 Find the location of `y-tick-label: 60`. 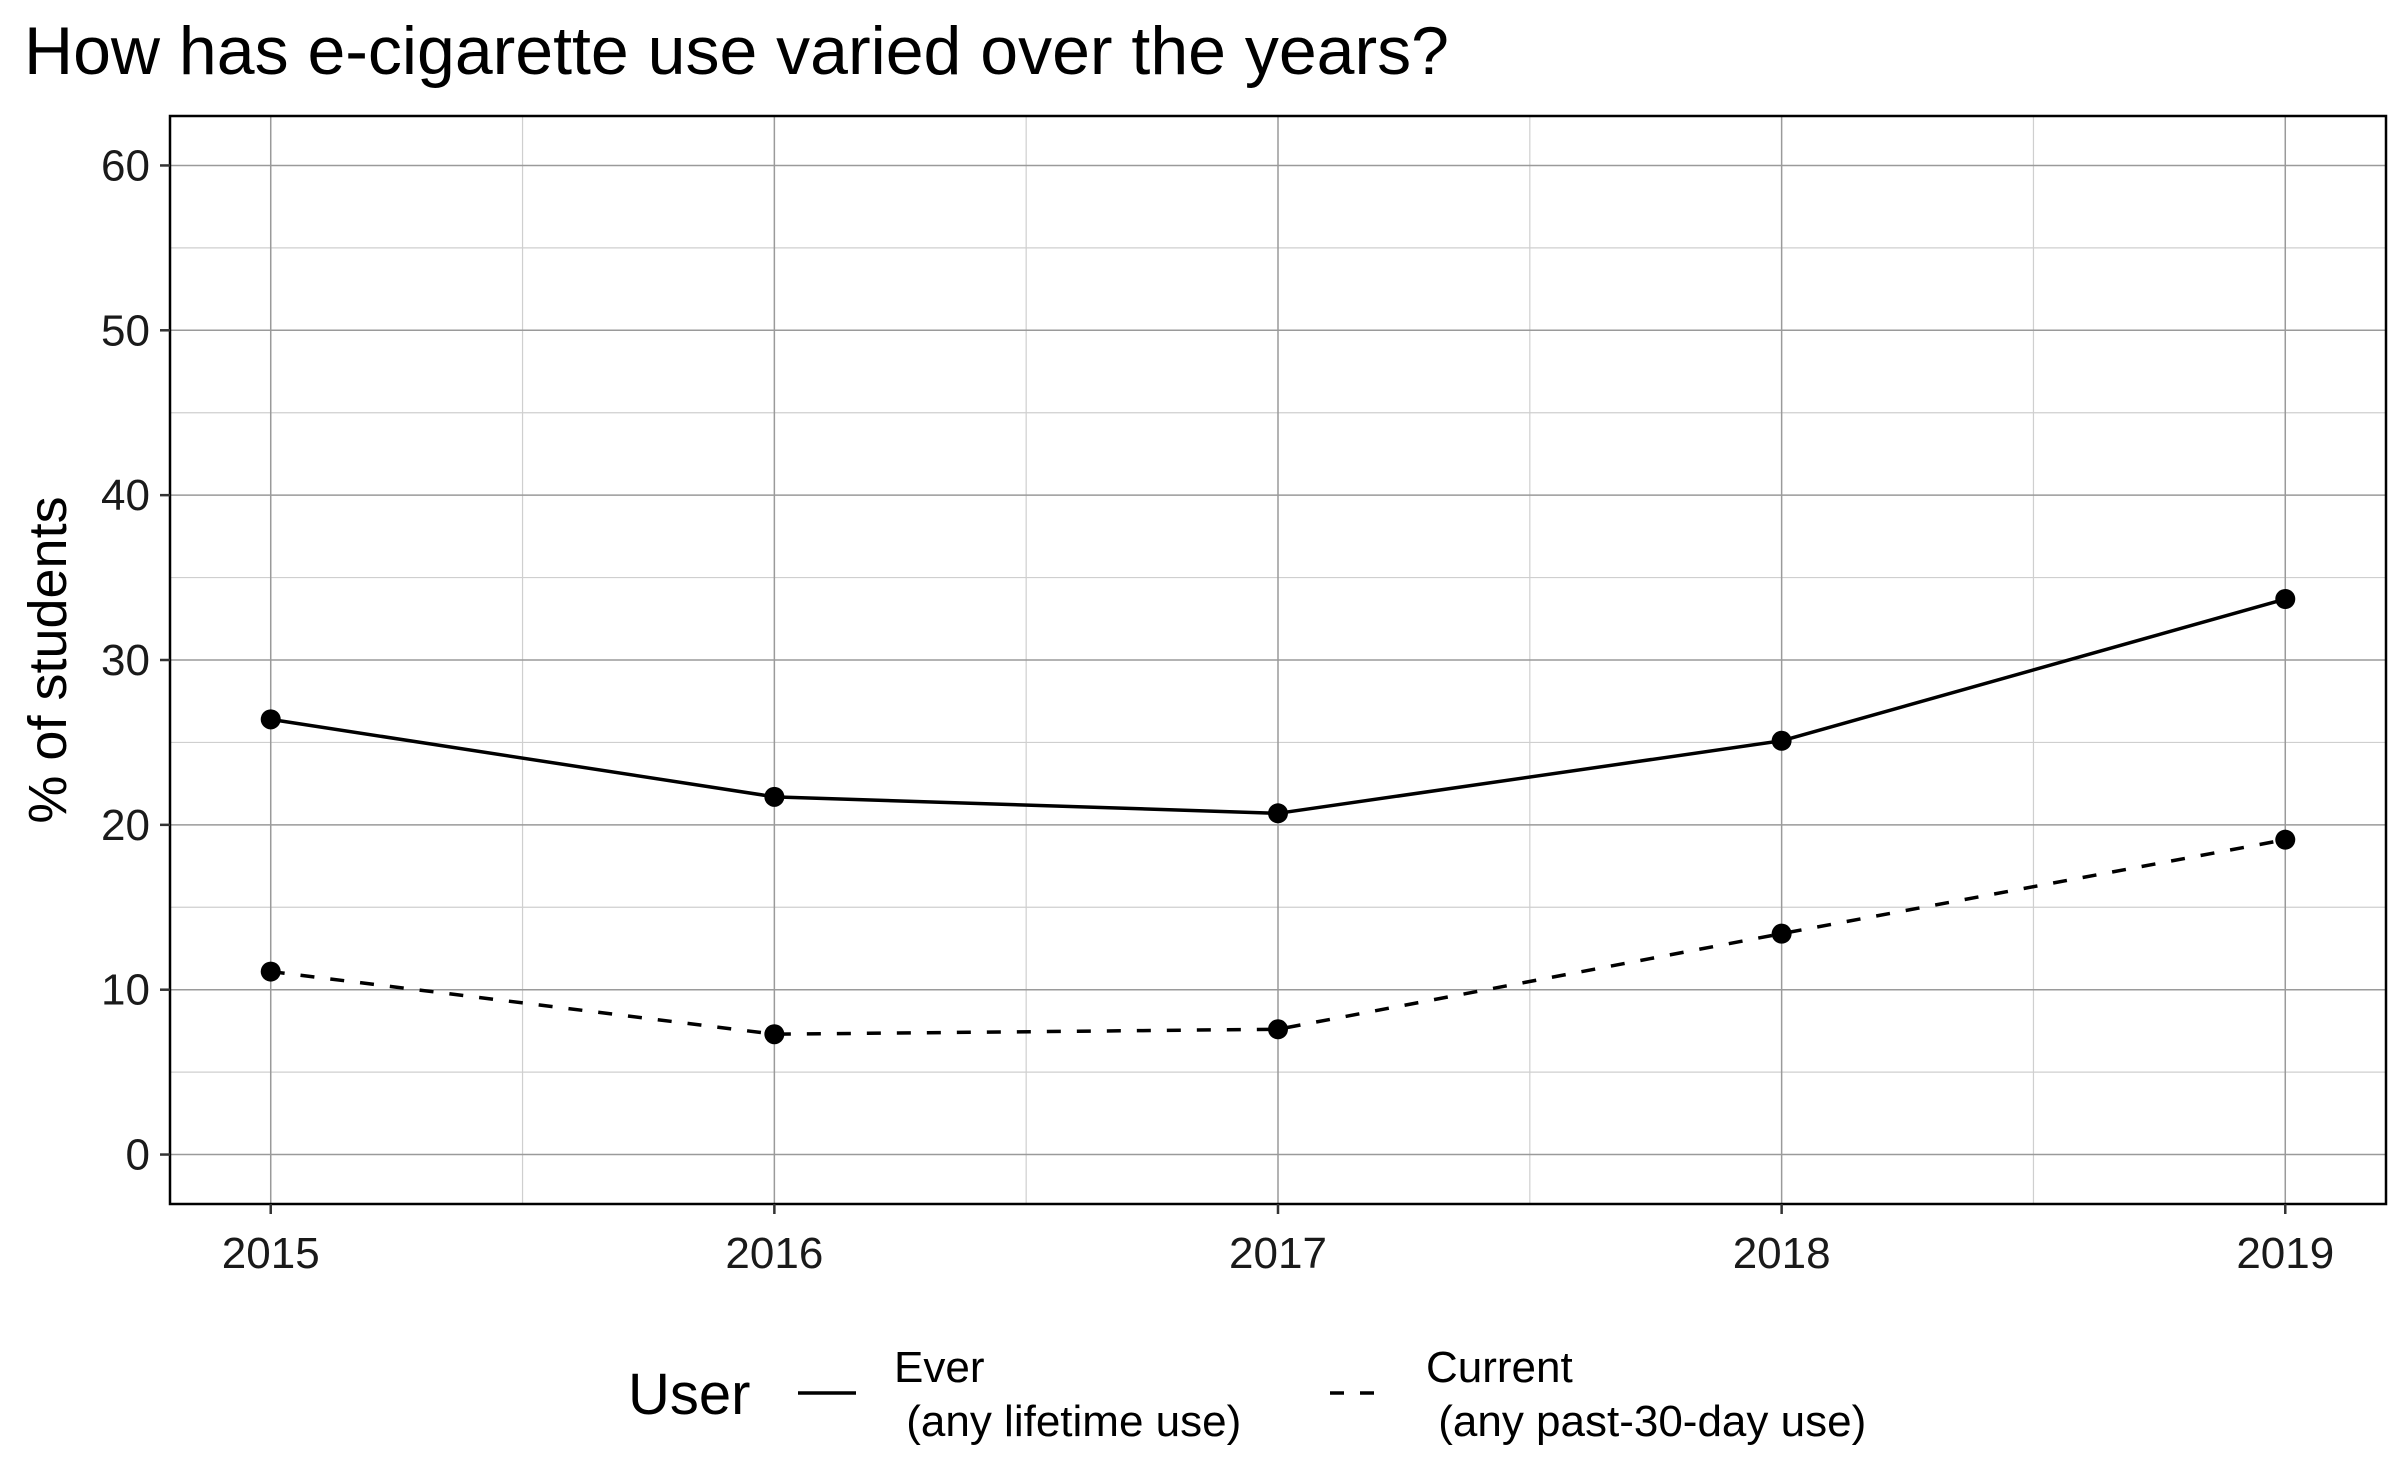

y-tick-label: 60 is located at coordinates (125, 165).